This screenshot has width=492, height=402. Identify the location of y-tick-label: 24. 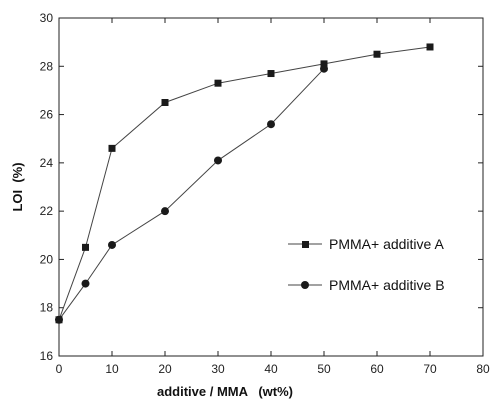
(47, 163).